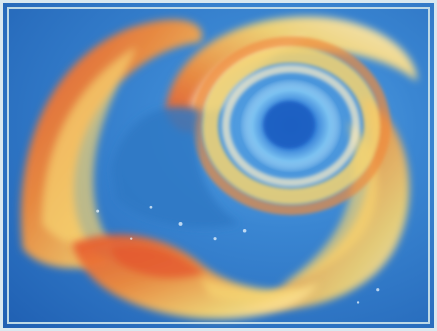 This screenshot has width=437, height=331. I want to click on vortex-eye-core, so click(289, 125).